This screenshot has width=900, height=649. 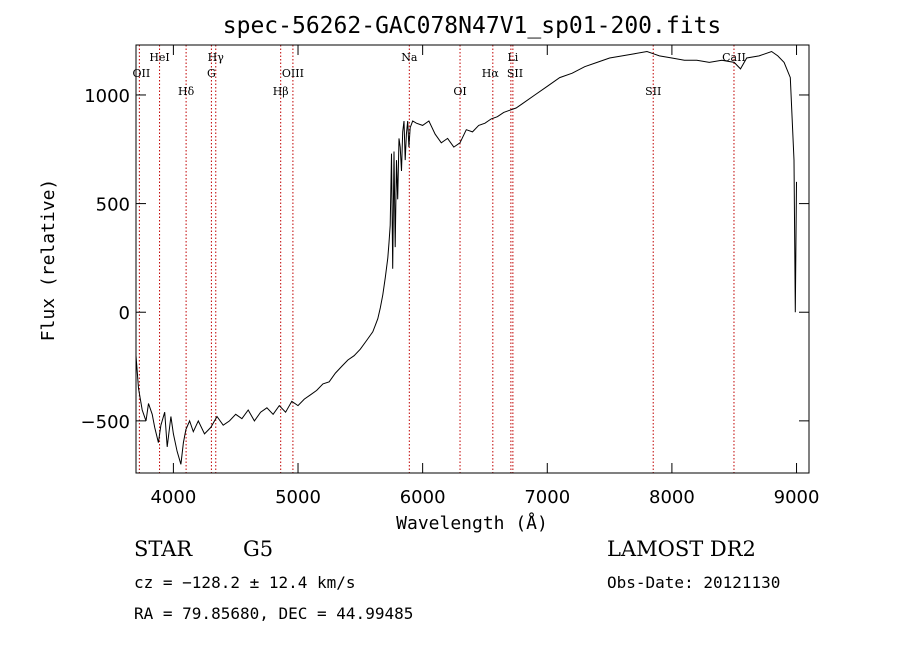 What do you see at coordinates (211, 73) in the screenshot?
I see `marker-label: G` at bounding box center [211, 73].